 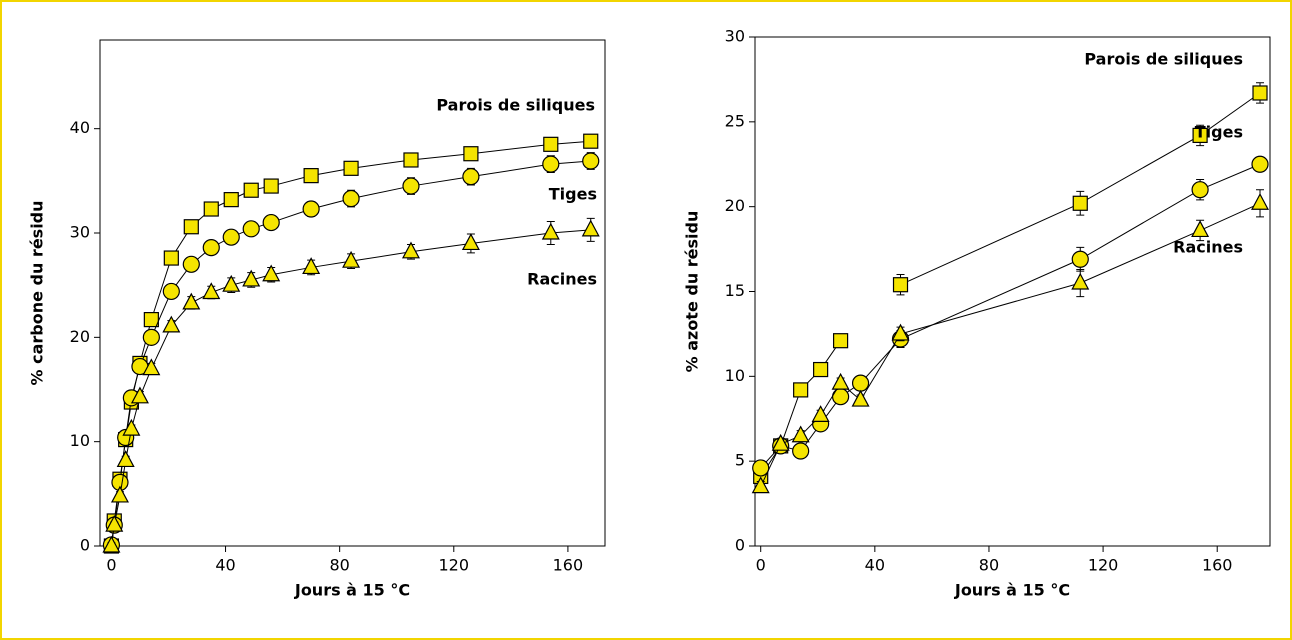 I want to click on y-tick-label: 5, so click(x=740, y=460).